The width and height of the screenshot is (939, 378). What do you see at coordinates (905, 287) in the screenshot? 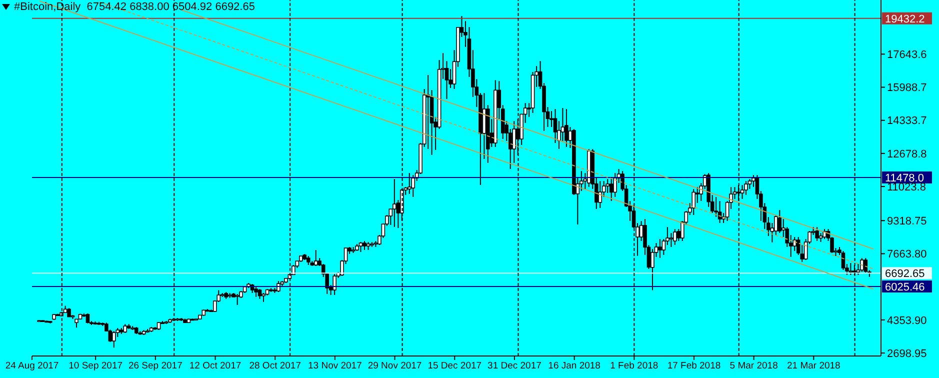
I see `ref-line-label: 6025.46` at bounding box center [905, 287].